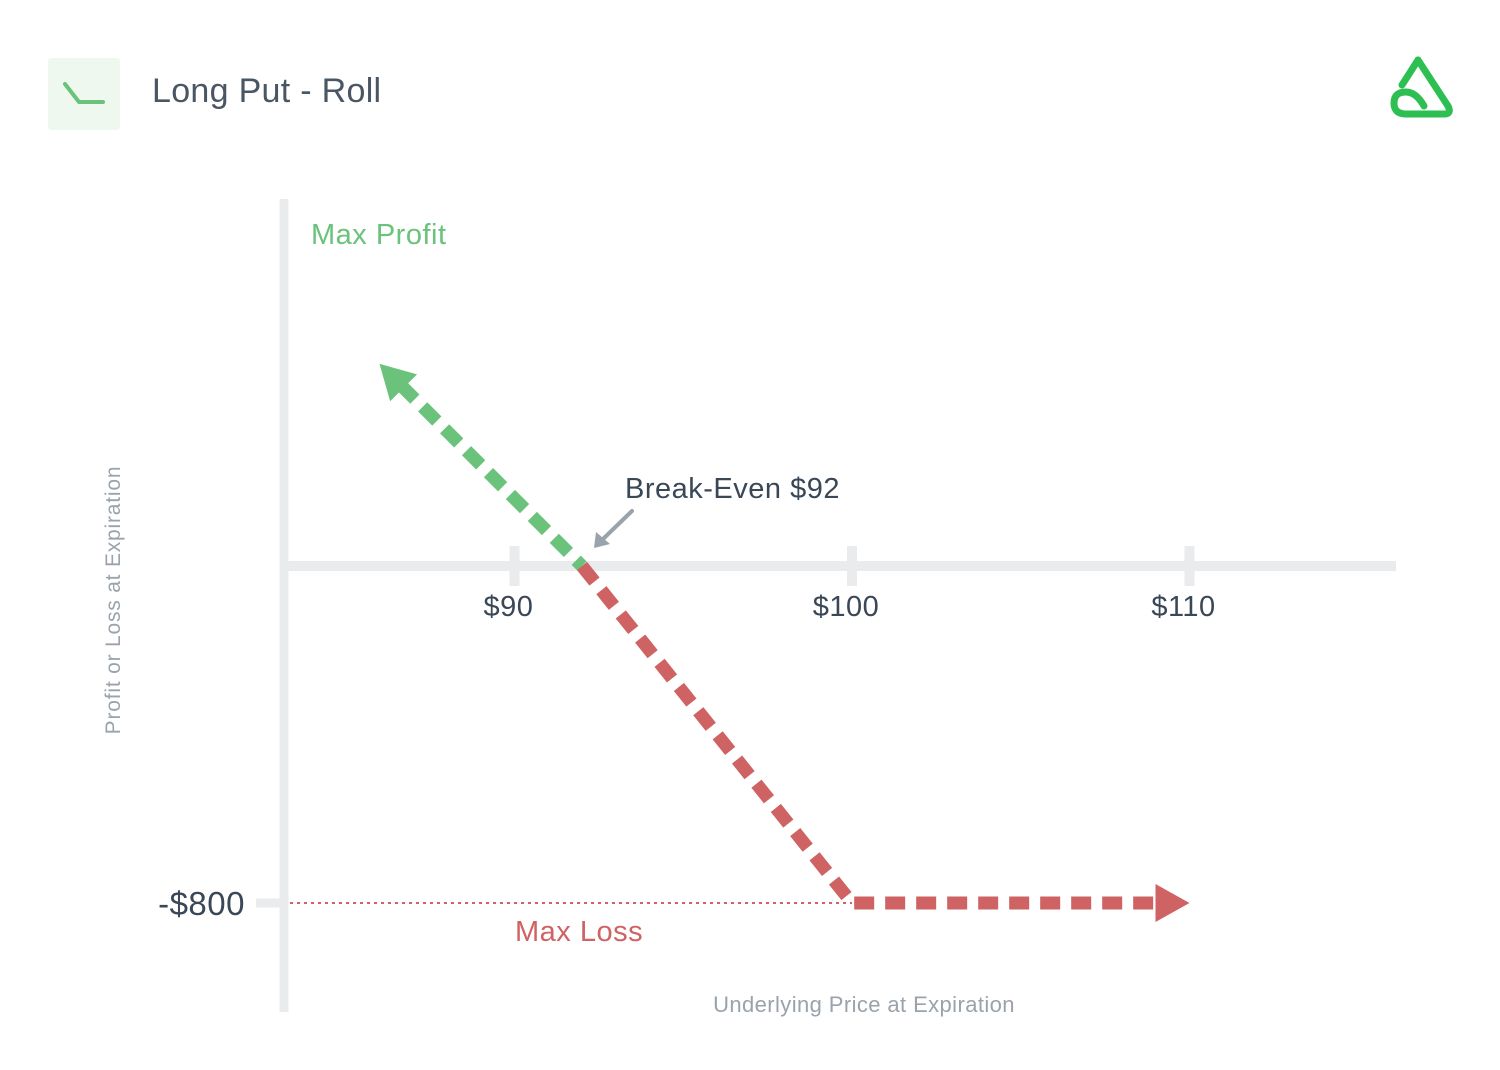 The height and width of the screenshot is (1070, 1500). Describe the element at coordinates (864, 1004) in the screenshot. I see `x-axis-label: Underlying Price at Expiration` at that location.